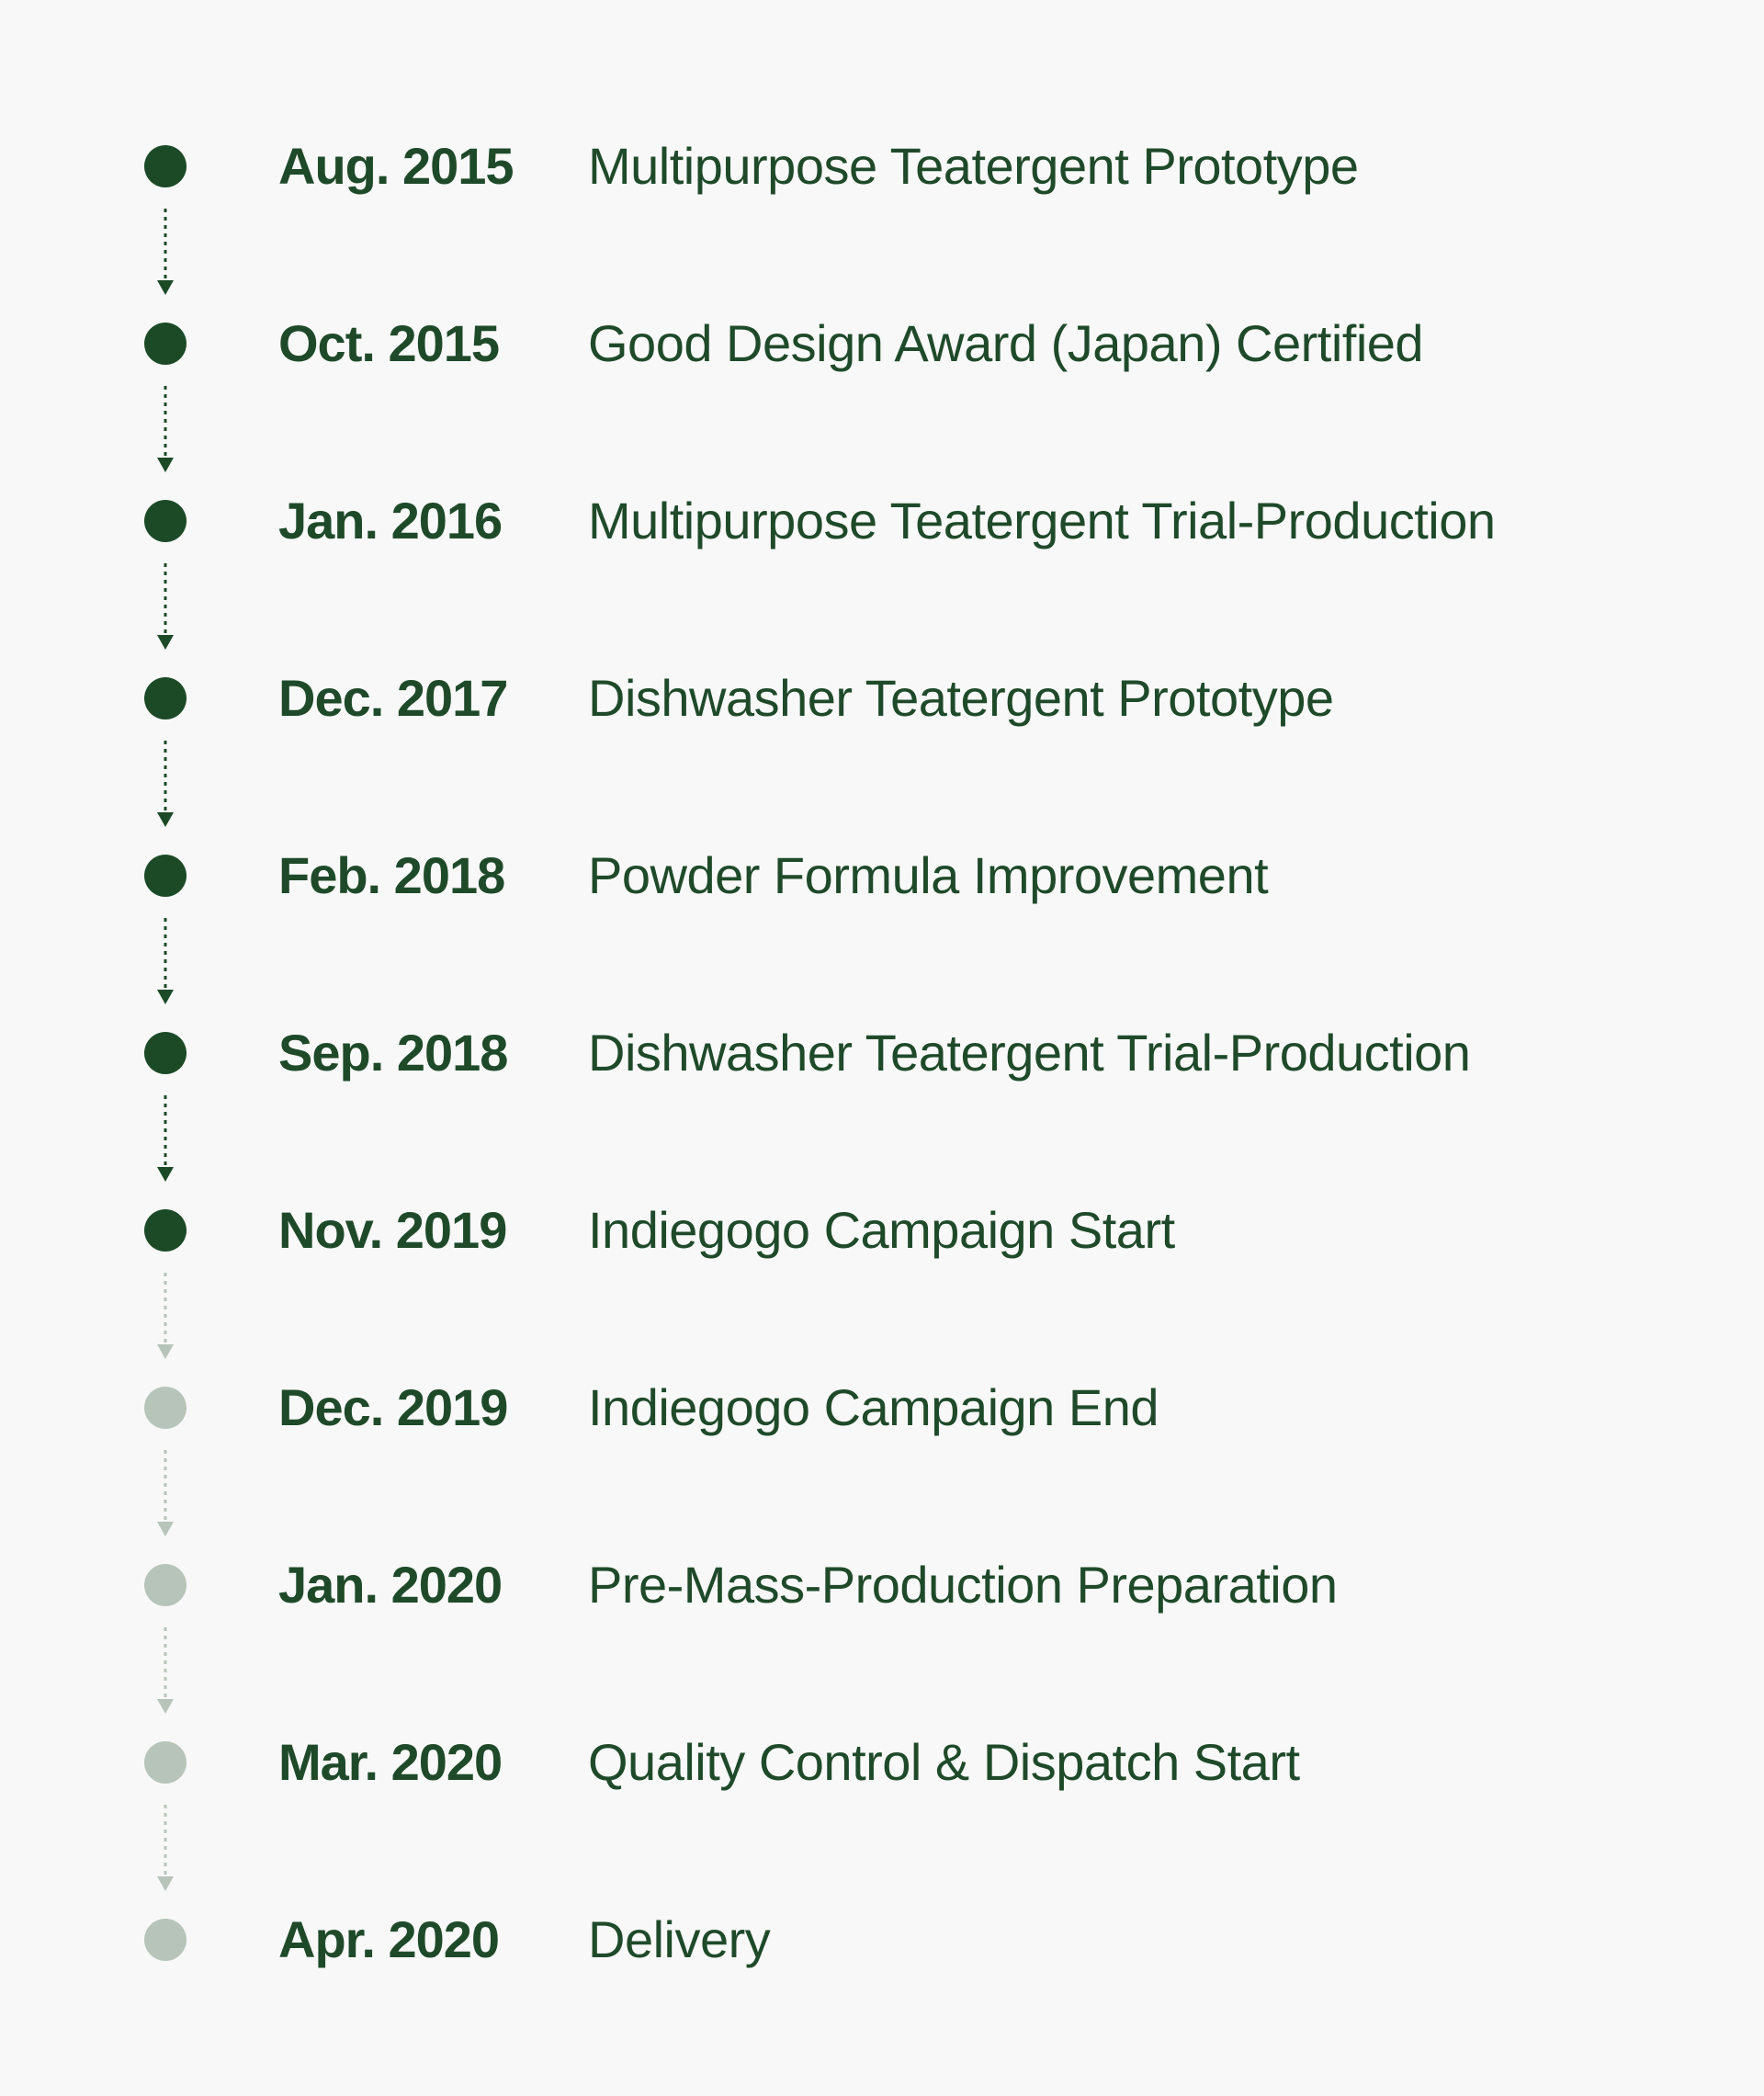 Image resolution: width=1764 pixels, height=2096 pixels. I want to click on milestone-date: Dec. 2019, so click(393, 1407).